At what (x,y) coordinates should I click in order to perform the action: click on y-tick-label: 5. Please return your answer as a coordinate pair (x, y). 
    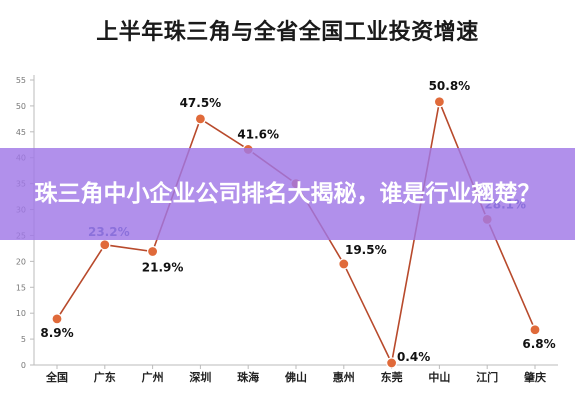
    Looking at the image, I should click on (23, 339).